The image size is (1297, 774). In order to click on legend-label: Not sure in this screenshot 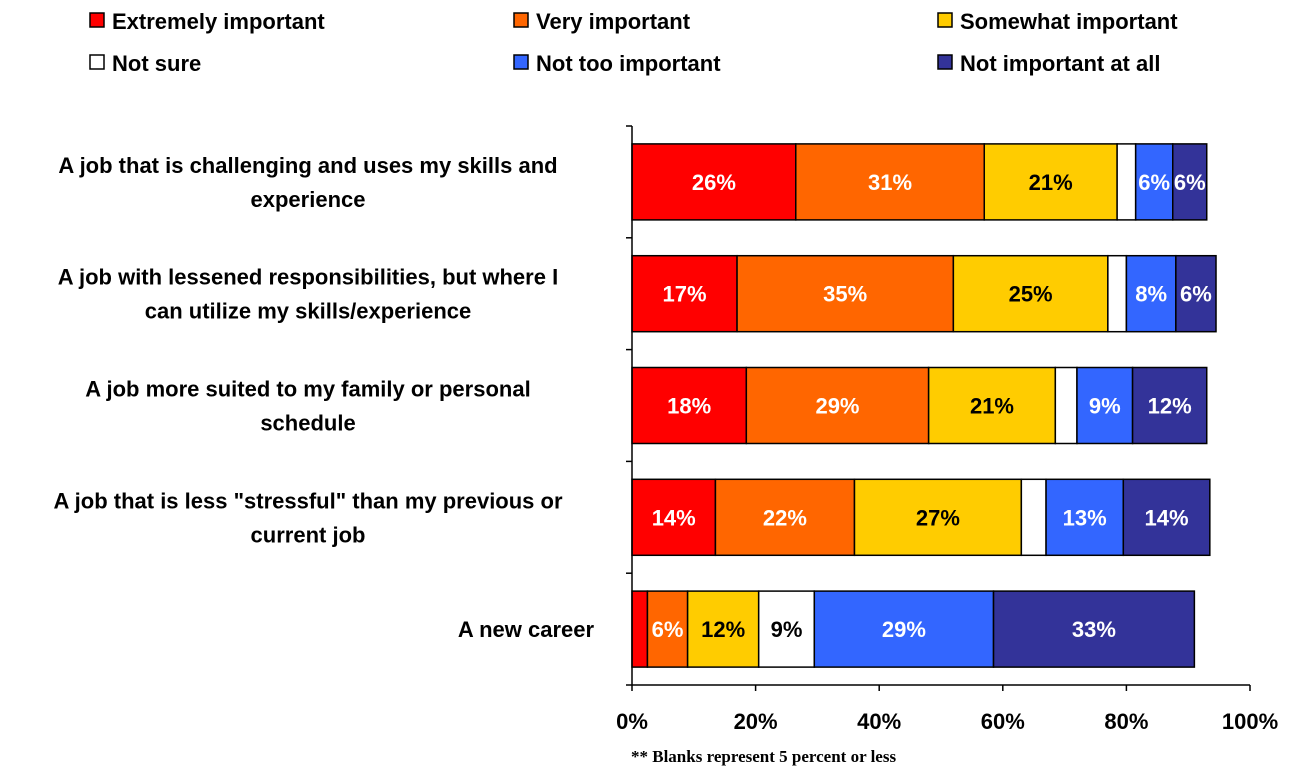, I will do `click(156, 63)`.